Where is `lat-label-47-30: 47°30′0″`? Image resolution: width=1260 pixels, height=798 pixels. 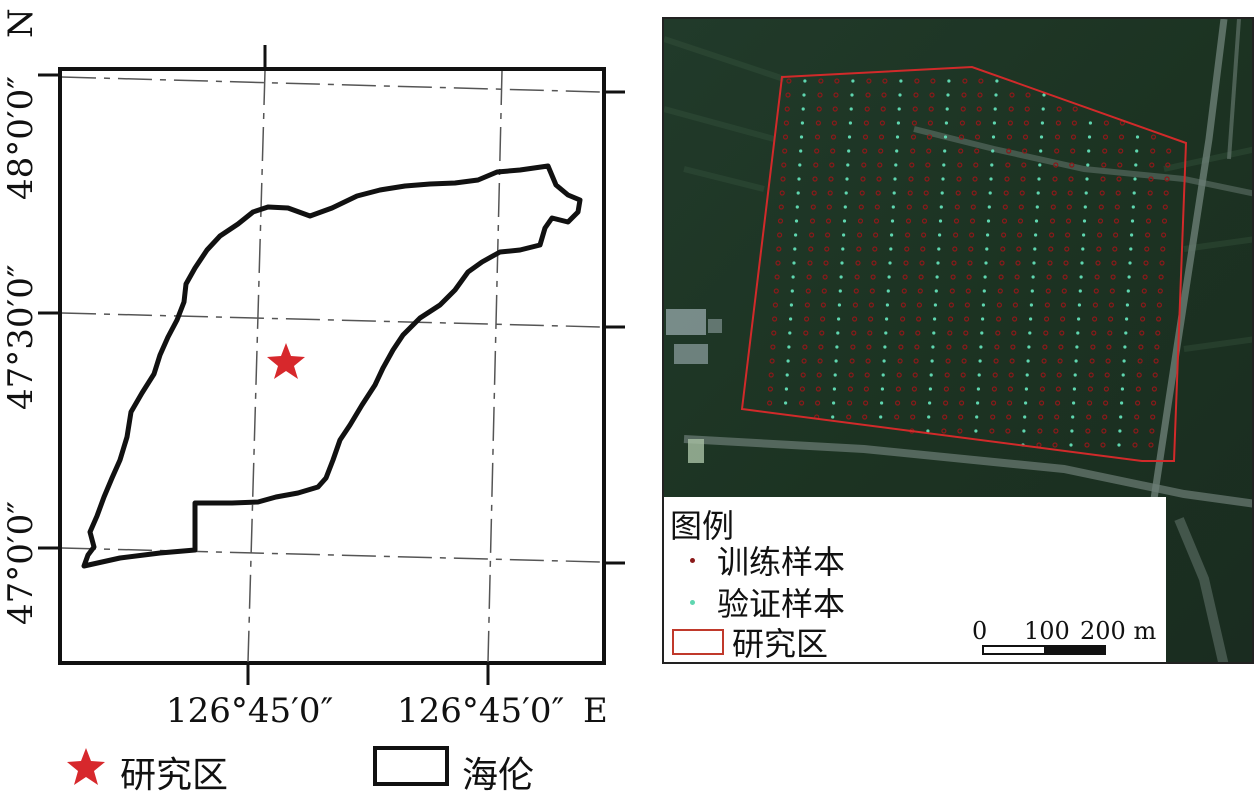
lat-label-47-30: 47°30′0″ is located at coordinates (21, 337).